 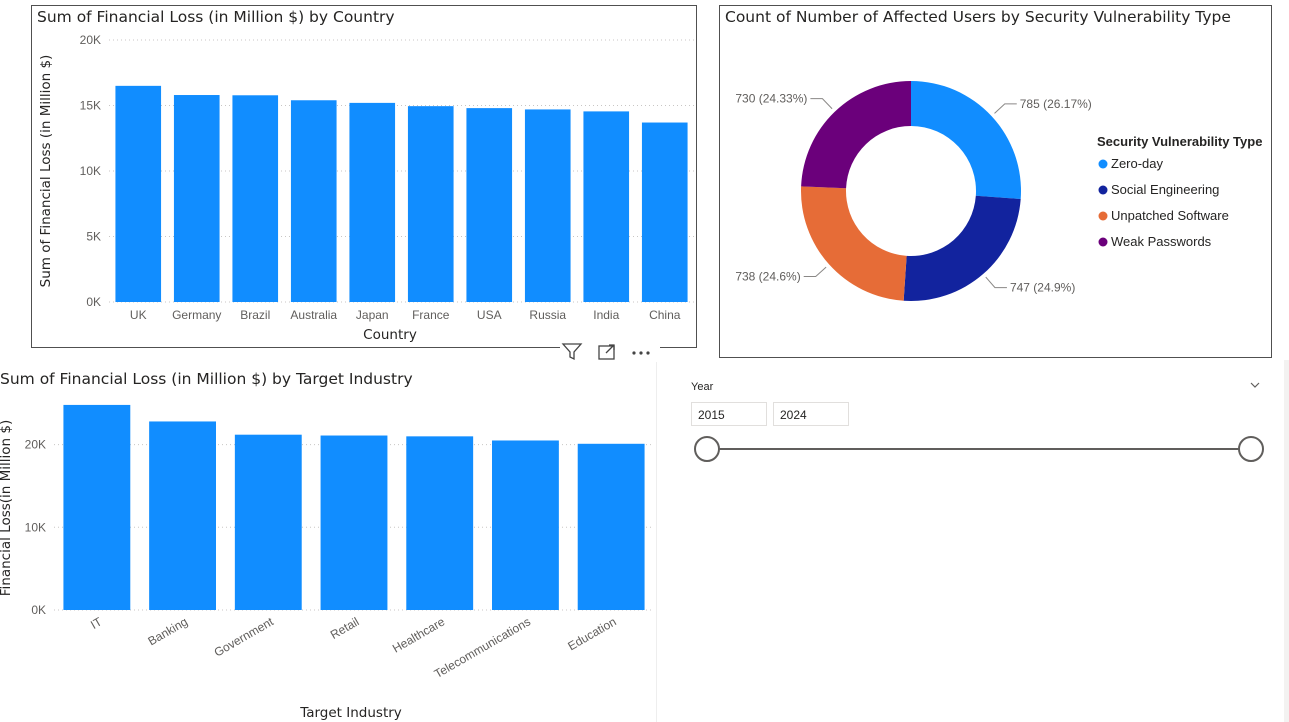 What do you see at coordinates (96, 623) in the screenshot?
I see `x-tick-label: IT` at bounding box center [96, 623].